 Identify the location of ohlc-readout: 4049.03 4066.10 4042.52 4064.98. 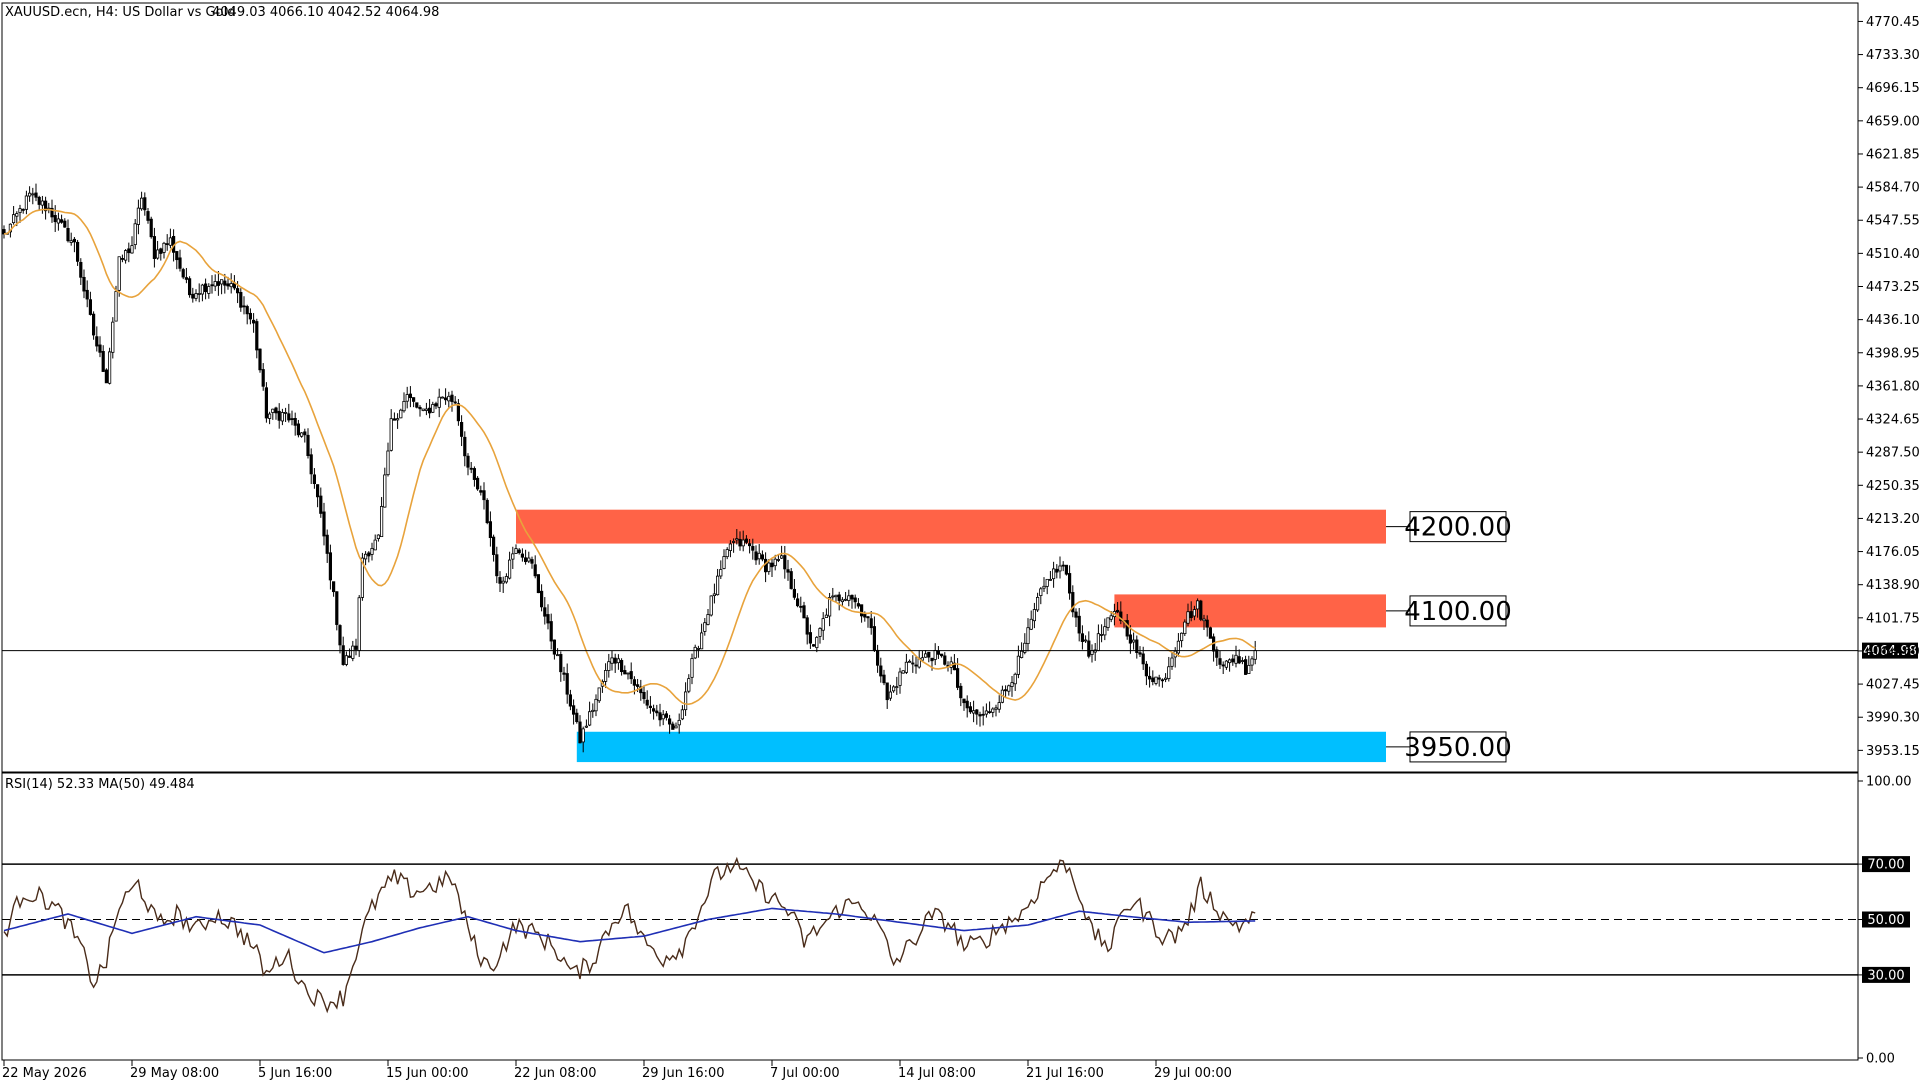
(325, 12).